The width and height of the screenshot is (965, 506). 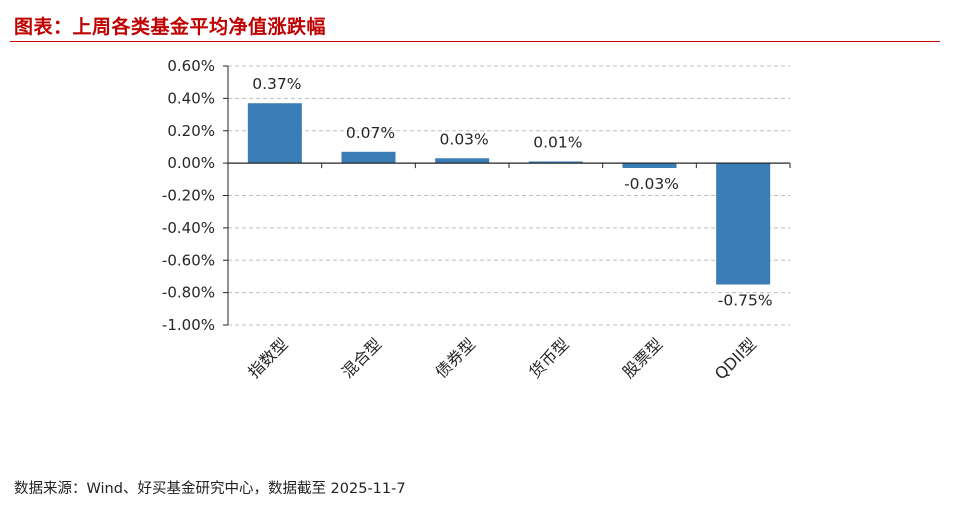 What do you see at coordinates (735, 358) in the screenshot?
I see `x-tick-label: QDII型` at bounding box center [735, 358].